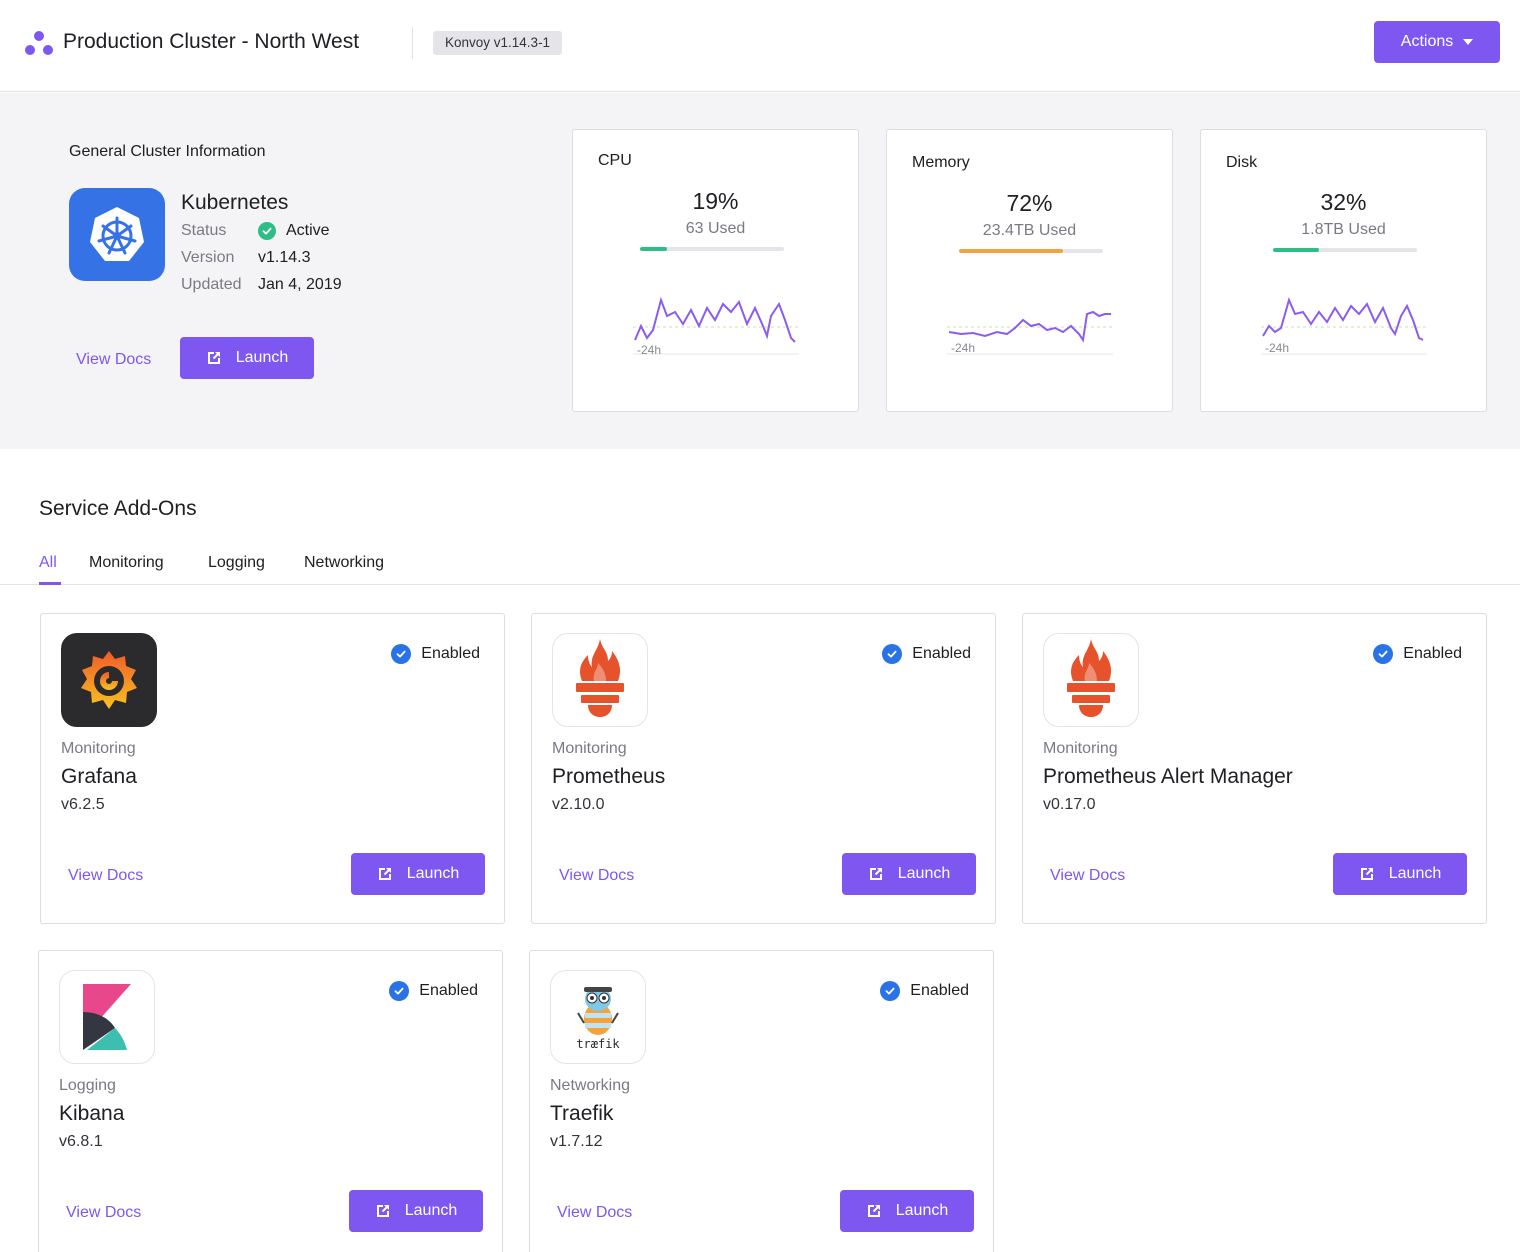 The width and height of the screenshot is (1520, 1252). I want to click on metric-percent: 19%, so click(715, 201).